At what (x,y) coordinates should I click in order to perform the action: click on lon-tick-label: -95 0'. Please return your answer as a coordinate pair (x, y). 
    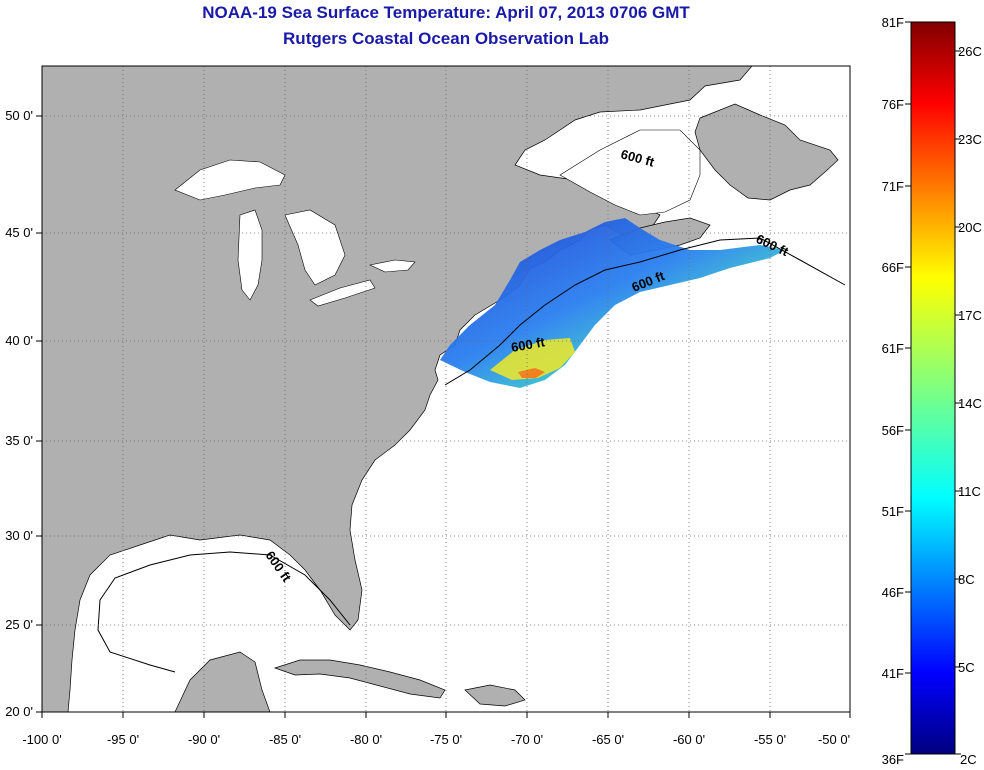
    Looking at the image, I should click on (123, 739).